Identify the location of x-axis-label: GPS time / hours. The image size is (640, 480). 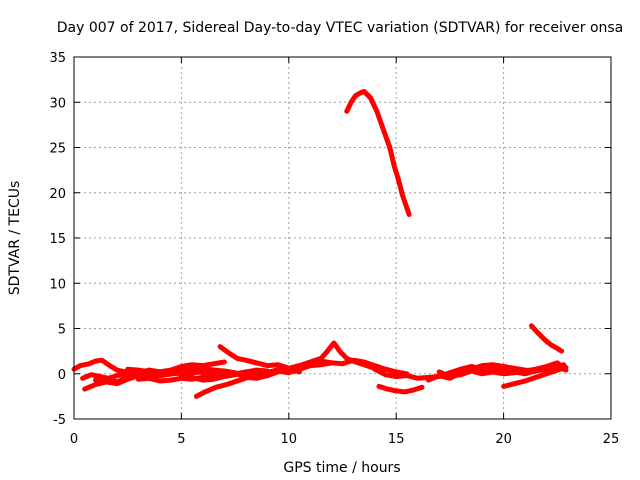
(341, 468).